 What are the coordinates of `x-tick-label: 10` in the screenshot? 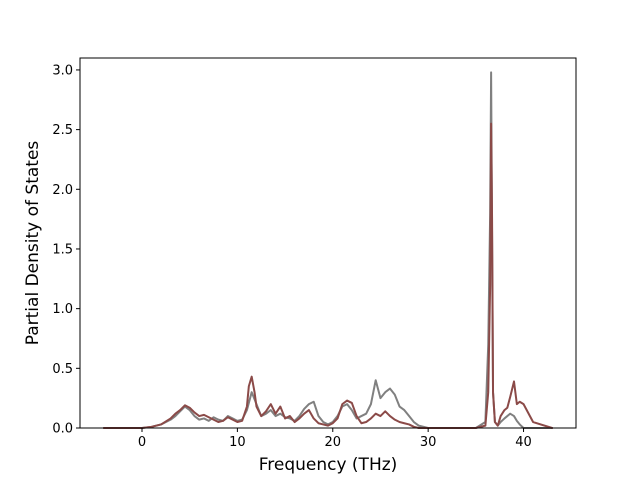 It's located at (237, 442).